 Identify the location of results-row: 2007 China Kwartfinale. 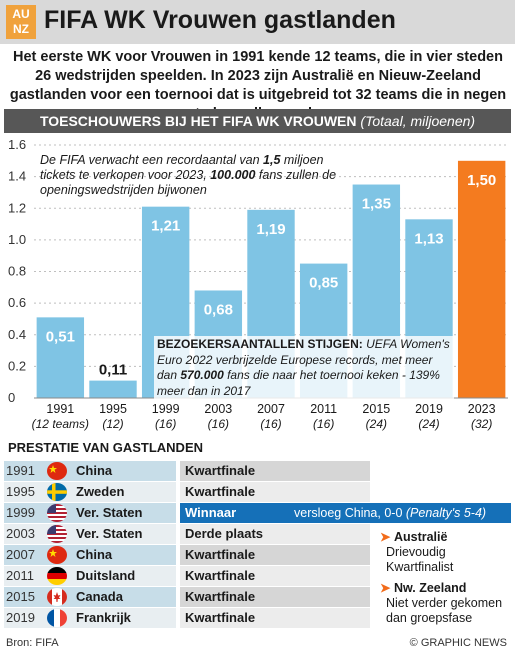
(257, 555).